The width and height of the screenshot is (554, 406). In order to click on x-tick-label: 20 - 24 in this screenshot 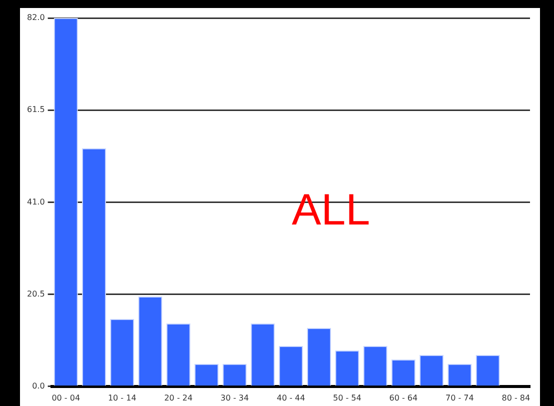, I will do `click(178, 397)`.